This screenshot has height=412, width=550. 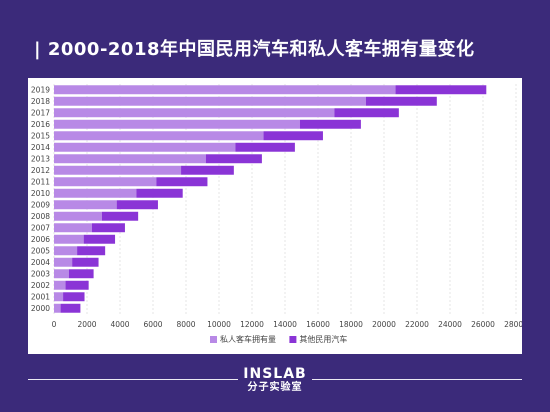 I want to click on brand-subtitle: 分子实验室, so click(x=275, y=387).